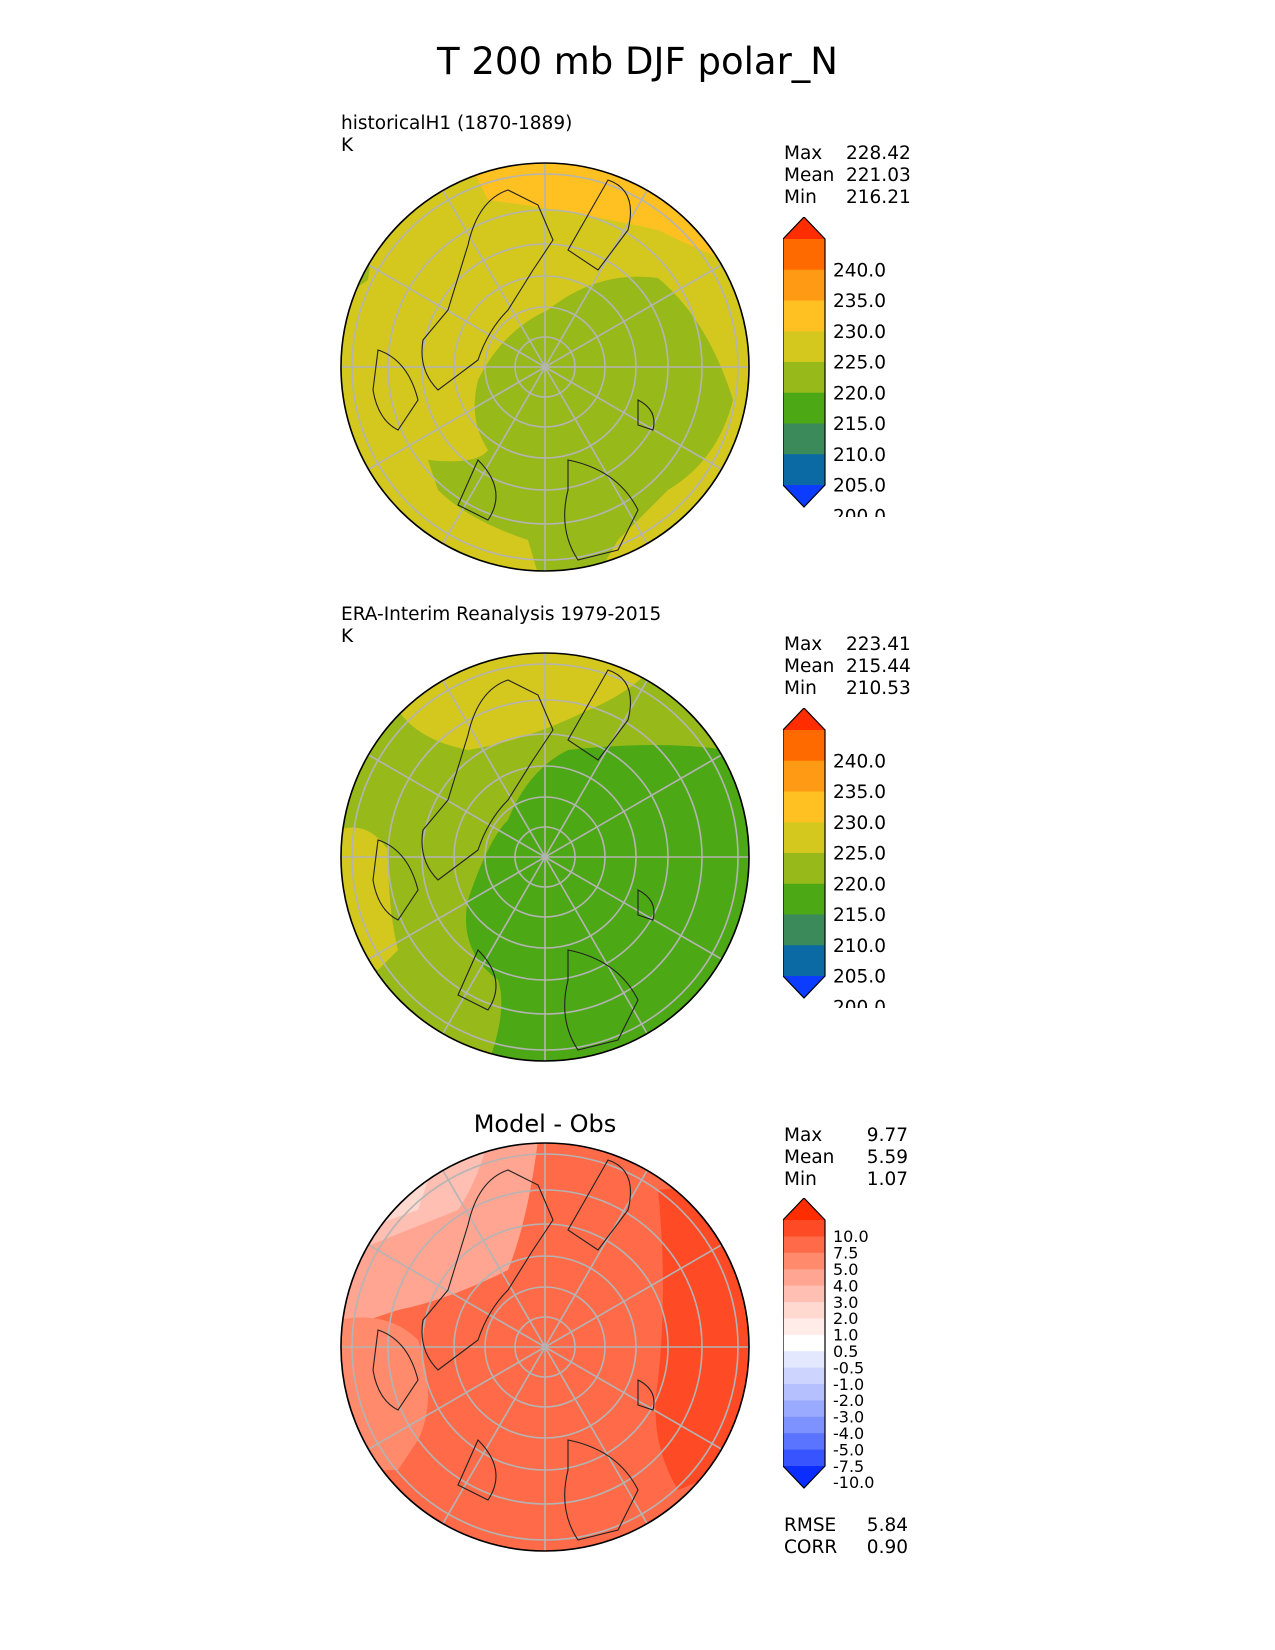 The height and width of the screenshot is (1650, 1275). I want to click on colorbar-tick-label: 1.0, so click(845, 1335).